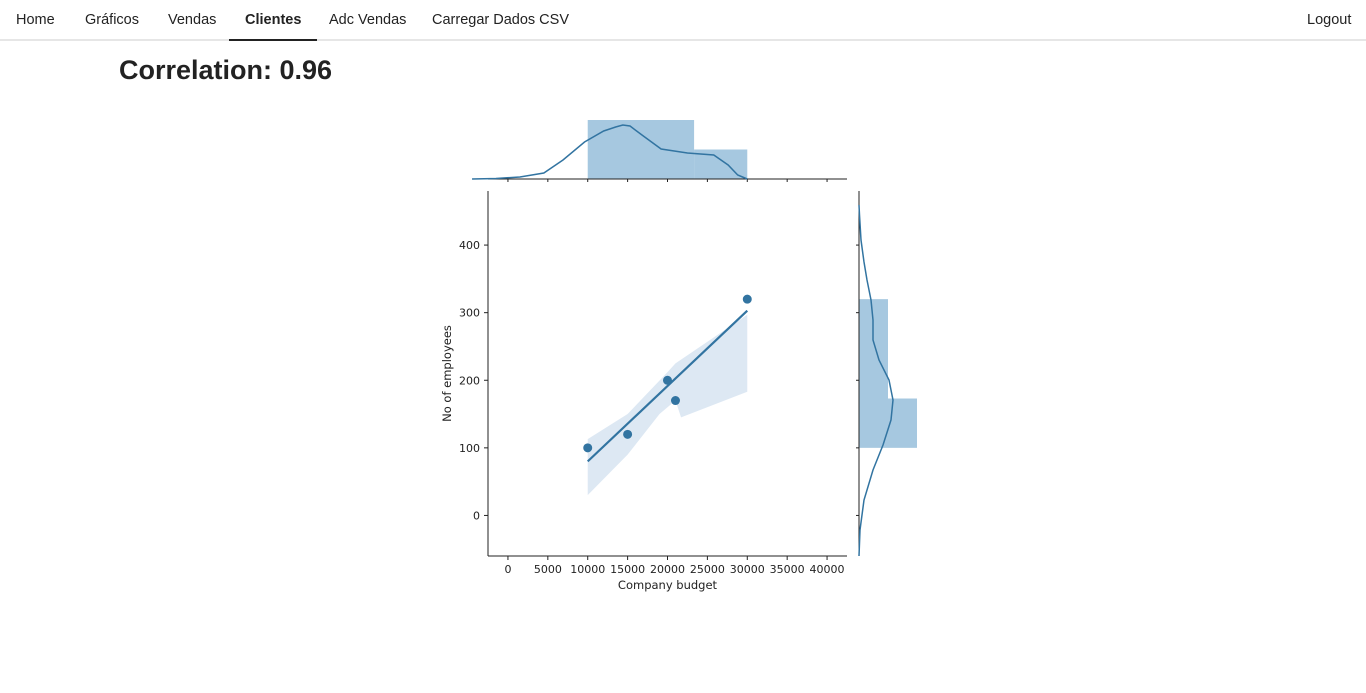 This screenshot has width=1366, height=693. Describe the element at coordinates (627, 569) in the screenshot. I see `x-tick-label: 15000` at that location.